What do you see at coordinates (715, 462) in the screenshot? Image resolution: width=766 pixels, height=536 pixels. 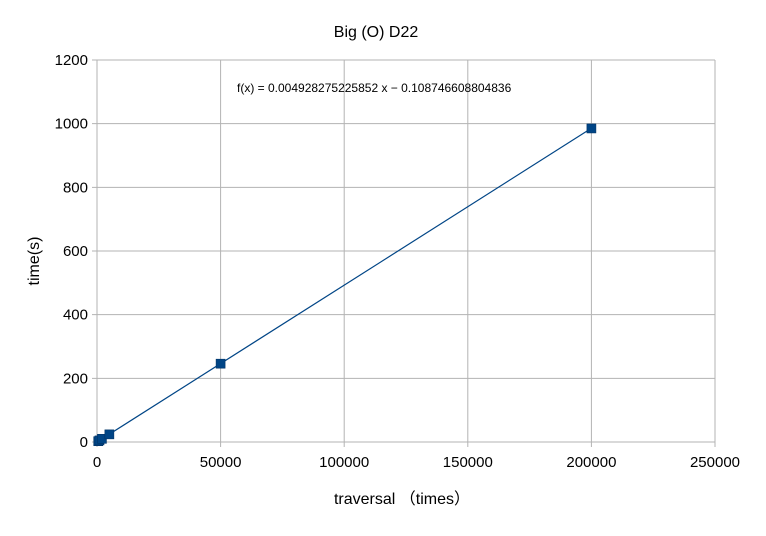 I see `x-tick-label: 250000` at bounding box center [715, 462].